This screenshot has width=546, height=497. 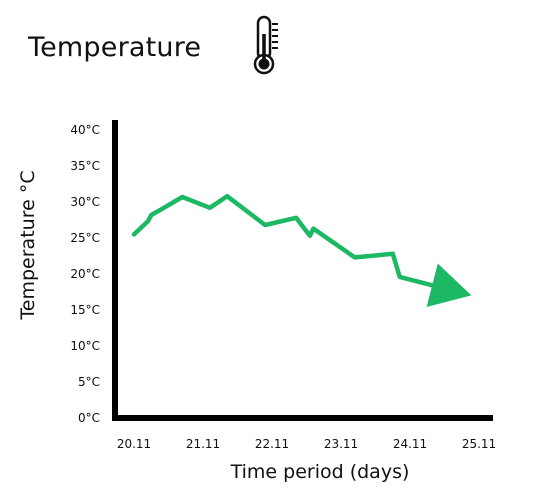 I want to click on y-axis-ticks: 0°C 5°C 10°C 15°C 20°C 25°C 30°C 35°C 40°C, so click(x=85, y=274).